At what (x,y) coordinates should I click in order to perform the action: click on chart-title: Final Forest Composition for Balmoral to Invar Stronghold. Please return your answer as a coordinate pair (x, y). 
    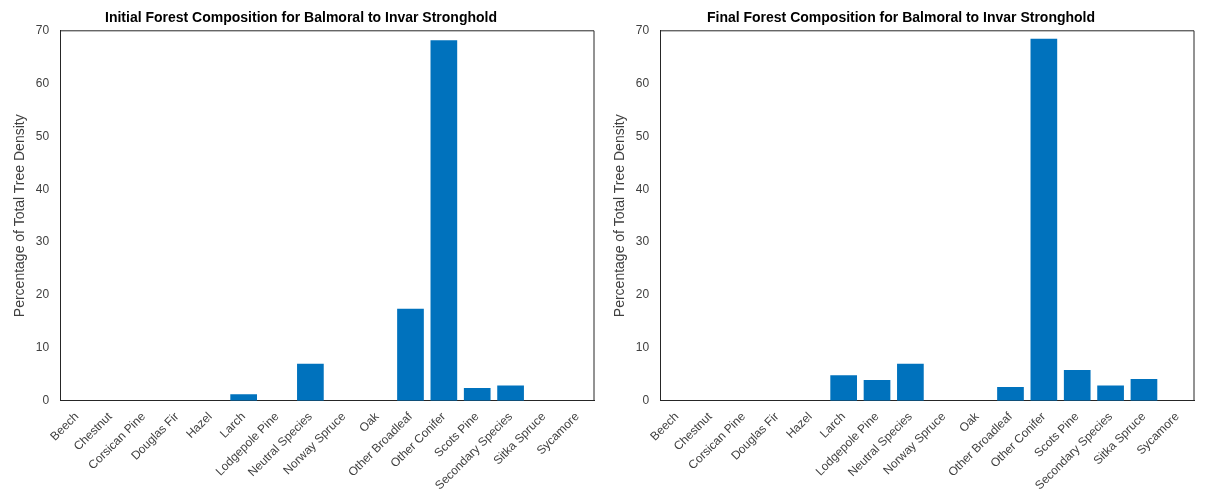
    Looking at the image, I should click on (901, 17).